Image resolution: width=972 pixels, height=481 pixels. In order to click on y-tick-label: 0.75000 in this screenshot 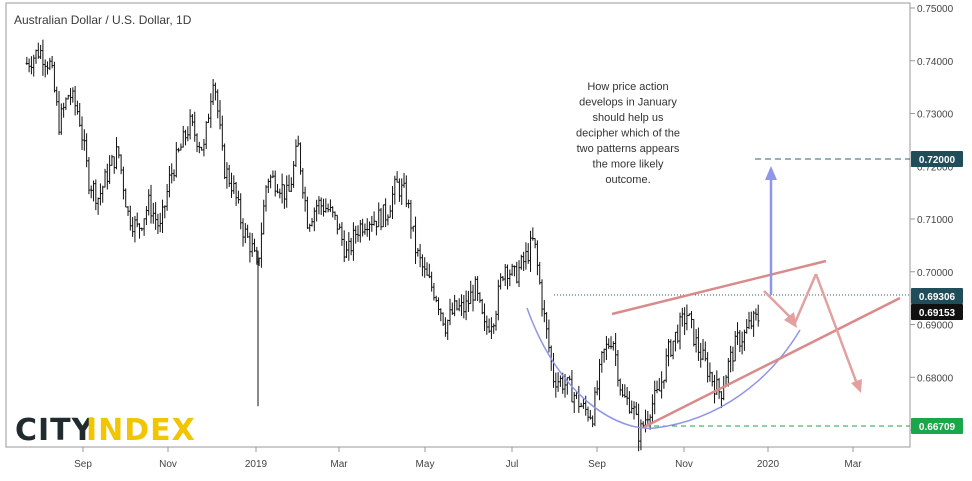, I will do `click(935, 9)`.